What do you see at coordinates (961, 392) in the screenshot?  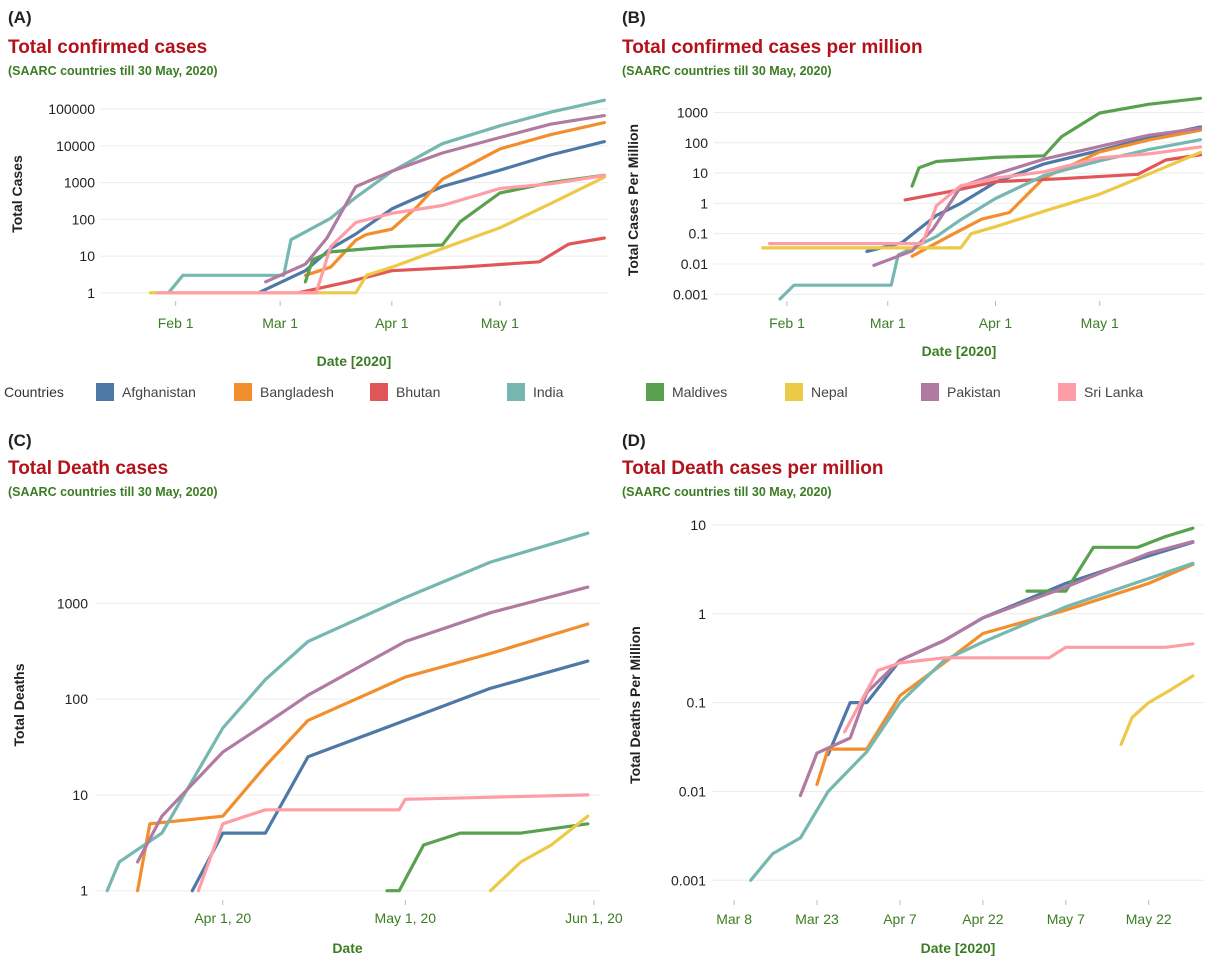 I see `legend-item: Pakistan` at bounding box center [961, 392].